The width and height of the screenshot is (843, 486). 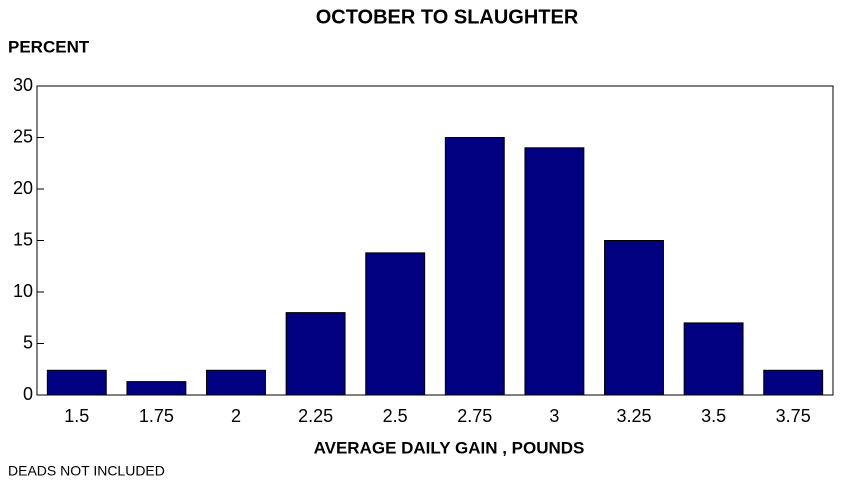 What do you see at coordinates (449, 447) in the screenshot?
I see `x-axis-label: AVERAGE DAILY GAIN , POUNDS` at bounding box center [449, 447].